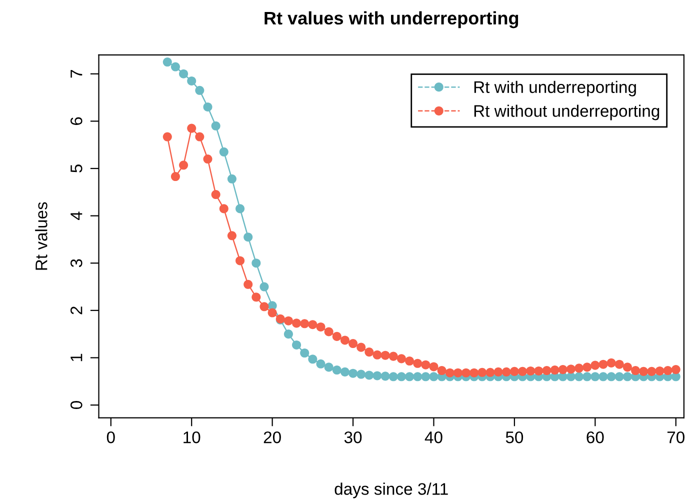 The width and height of the screenshot is (686, 504). What do you see at coordinates (76, 168) in the screenshot?
I see `y-tick-label: 5` at bounding box center [76, 168].